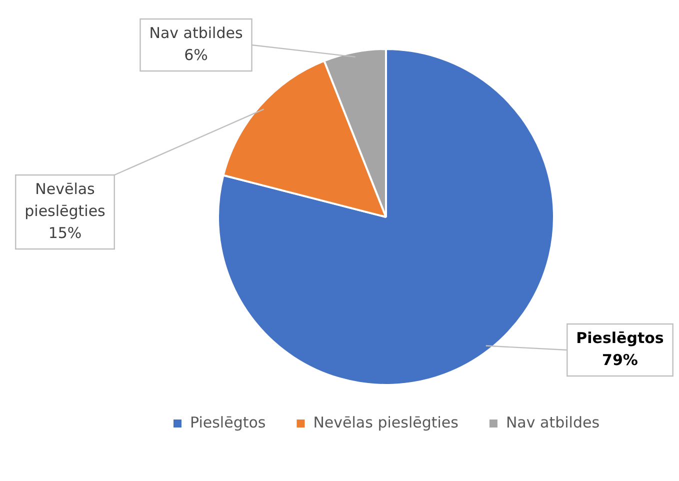  What do you see at coordinates (65, 233) in the screenshot?
I see `data-label: 15%` at bounding box center [65, 233].